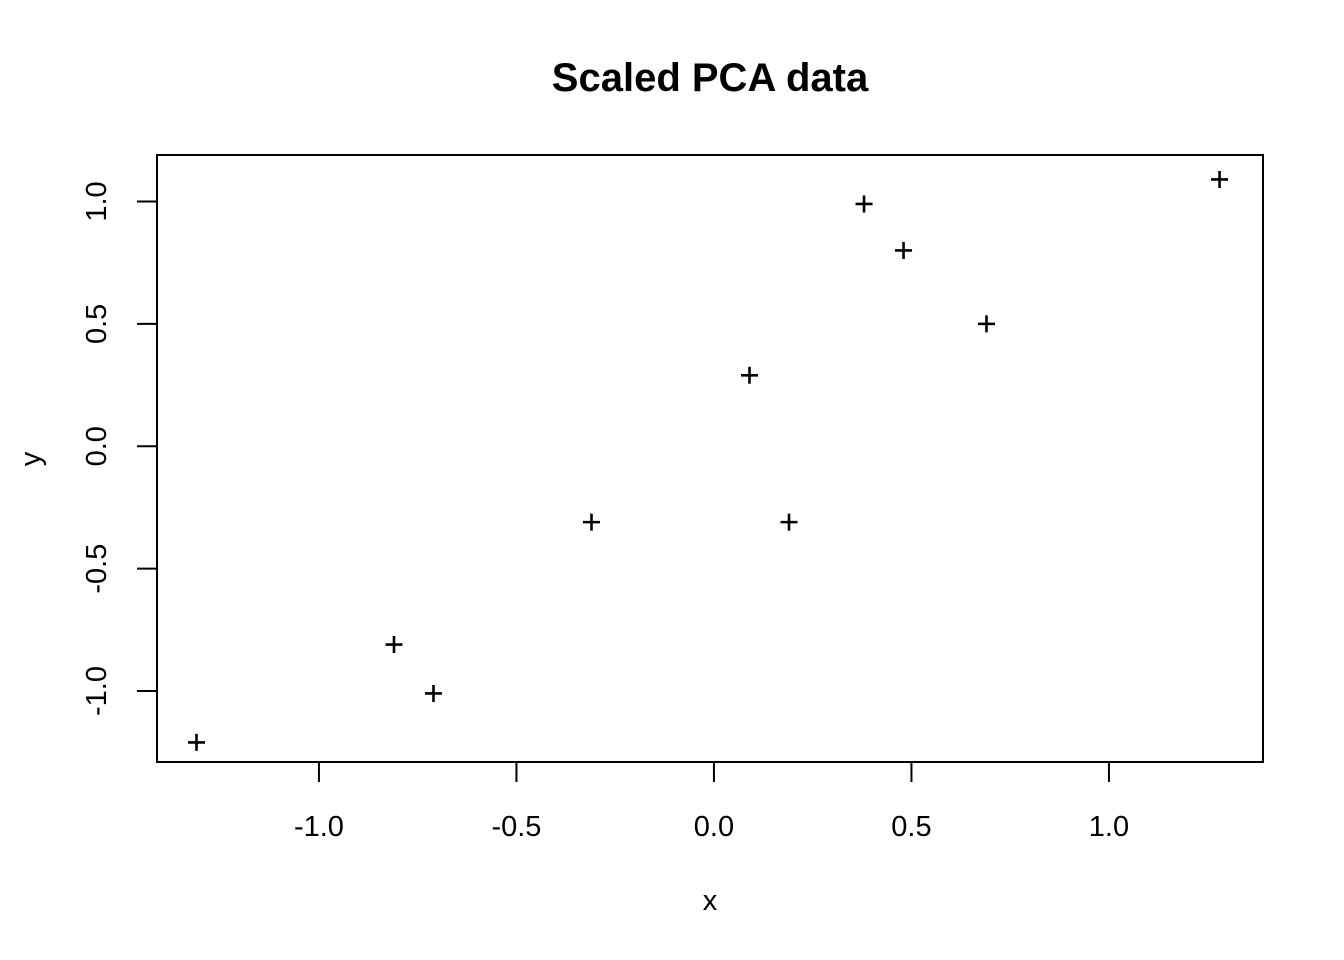 The height and width of the screenshot is (960, 1344). What do you see at coordinates (710, 78) in the screenshot?
I see `chart-title: Scaled PCA data` at bounding box center [710, 78].